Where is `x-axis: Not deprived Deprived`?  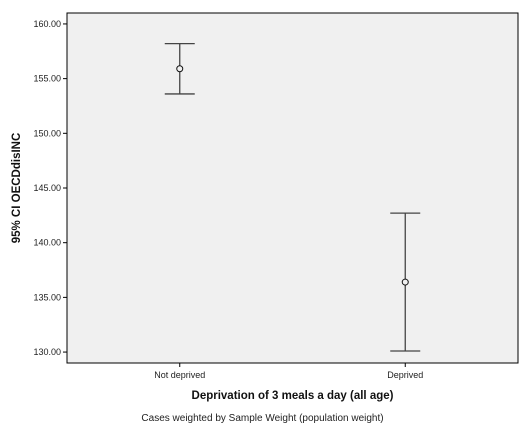
x-axis: Not deprived Deprived is located at coordinates (288, 371).